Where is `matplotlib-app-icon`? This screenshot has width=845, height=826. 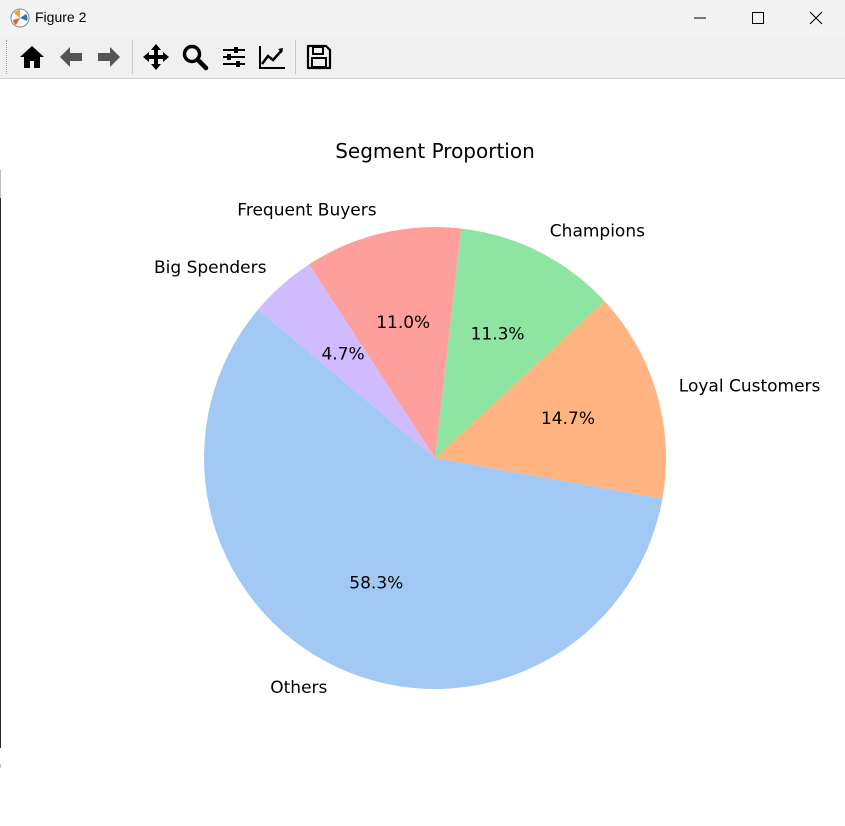 matplotlib-app-icon is located at coordinates (20, 18).